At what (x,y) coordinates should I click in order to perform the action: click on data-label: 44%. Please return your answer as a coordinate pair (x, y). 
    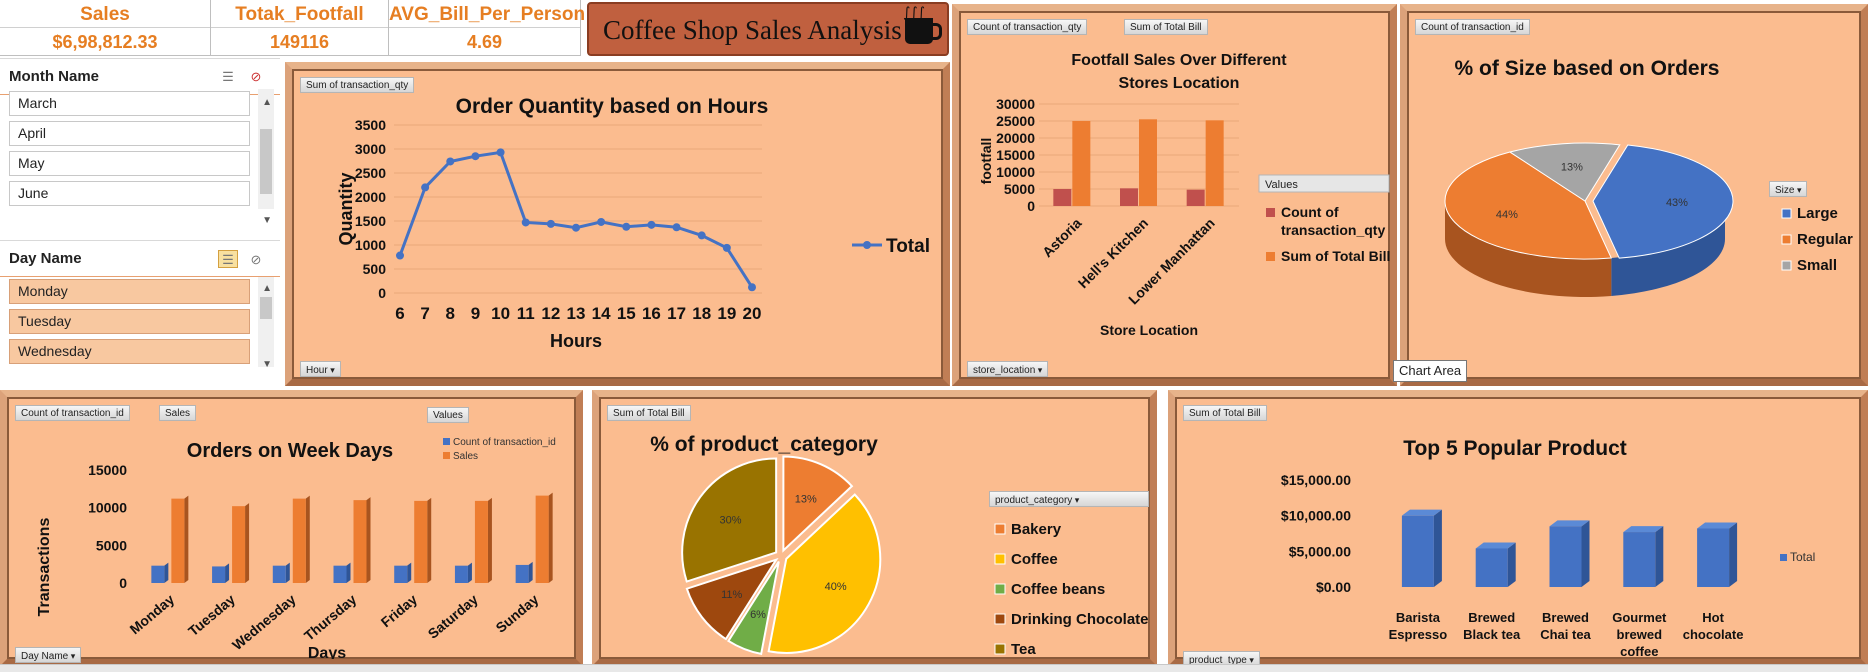
    Looking at the image, I should click on (1507, 215).